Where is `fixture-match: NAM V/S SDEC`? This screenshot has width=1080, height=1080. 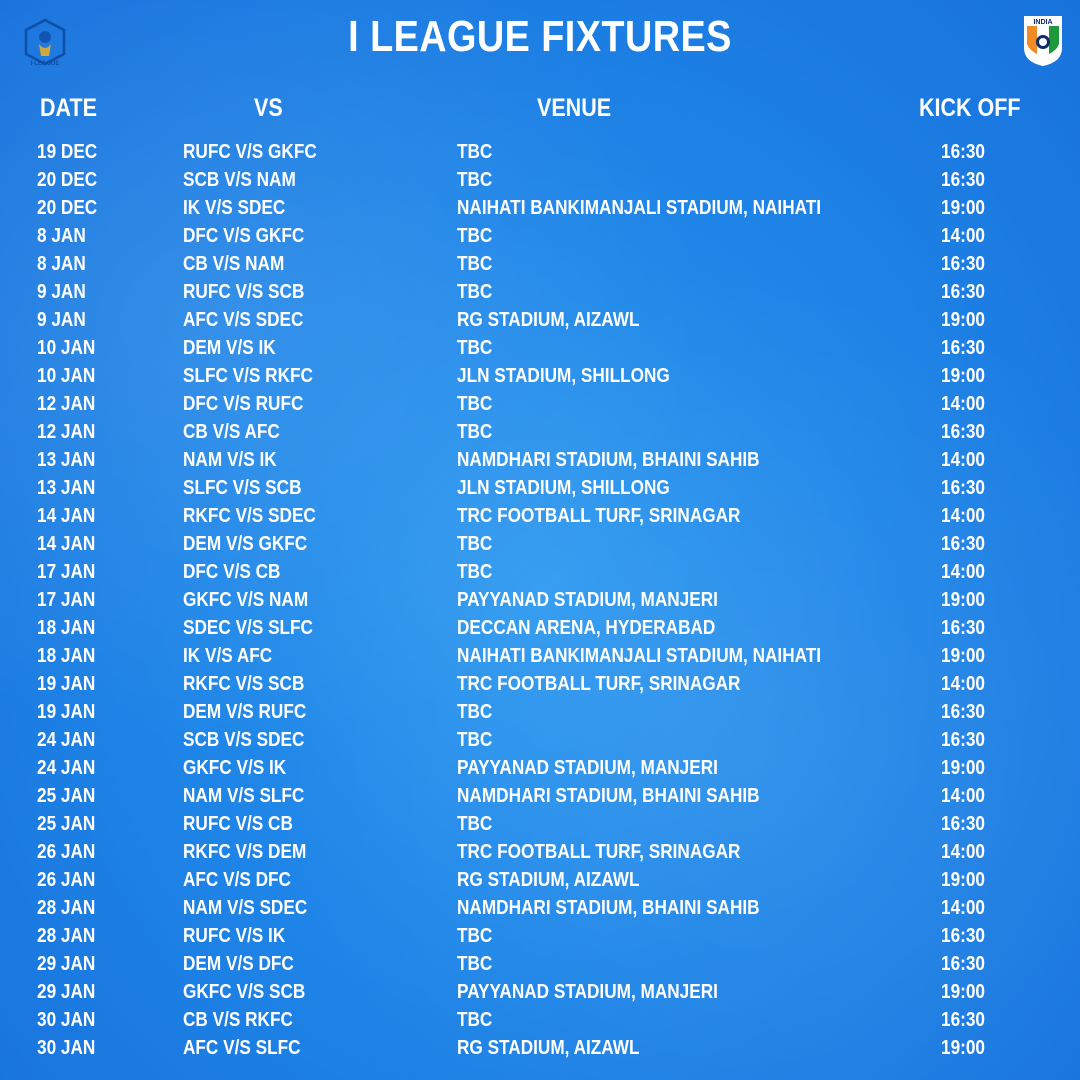
fixture-match: NAM V/S SDEC is located at coordinates (245, 908).